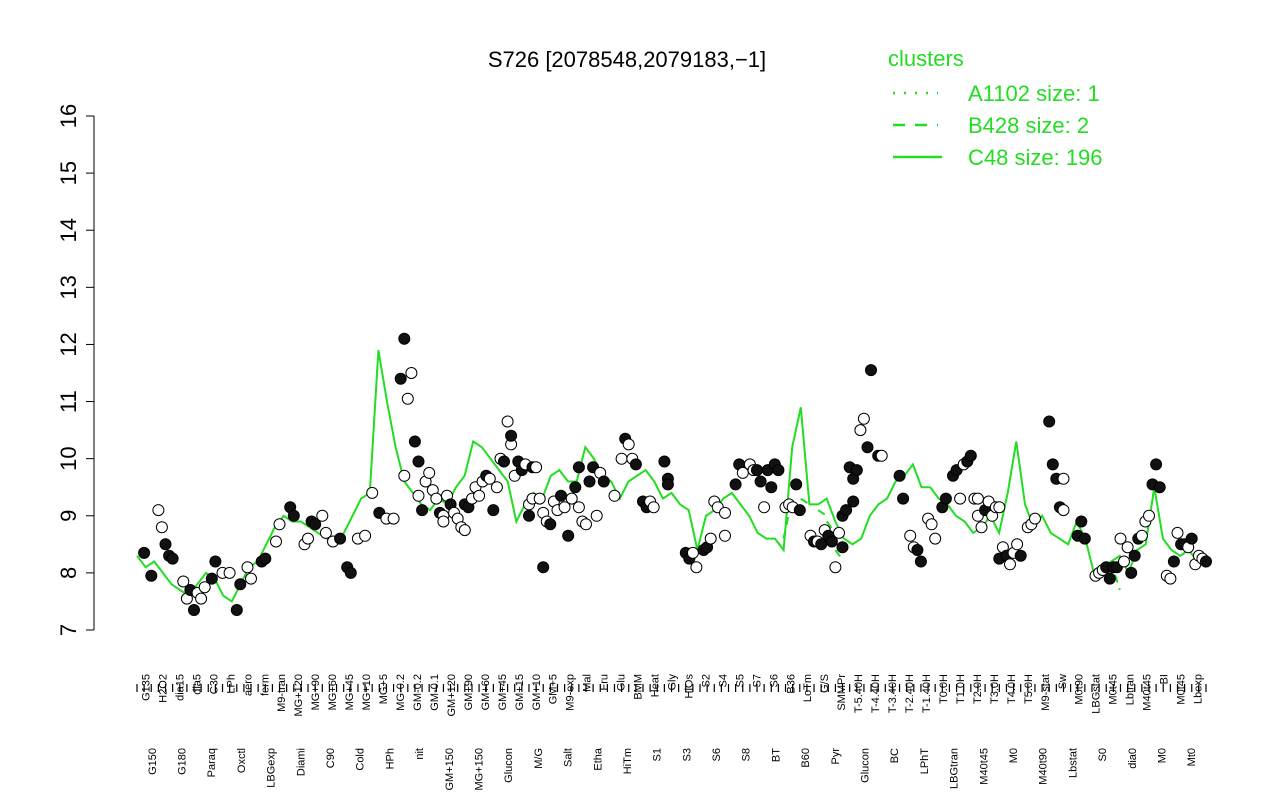 The height and width of the screenshot is (800, 1280). I want to click on x-tick-label: G135, so click(147, 687).